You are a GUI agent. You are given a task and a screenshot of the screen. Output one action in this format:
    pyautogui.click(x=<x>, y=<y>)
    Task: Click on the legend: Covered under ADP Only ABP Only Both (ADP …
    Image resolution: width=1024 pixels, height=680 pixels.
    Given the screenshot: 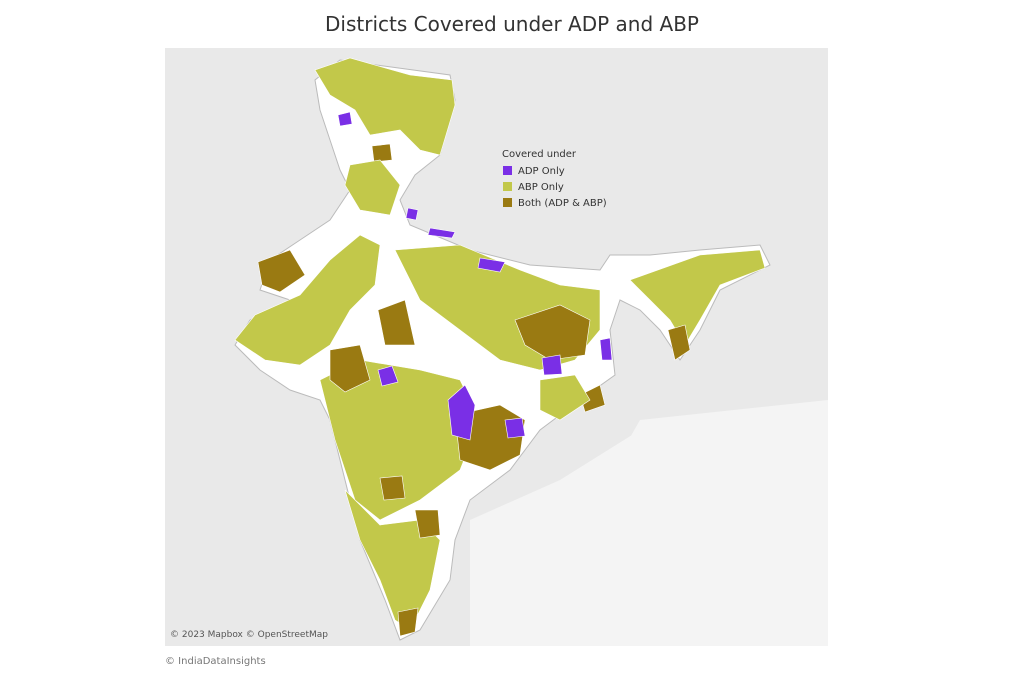 What is the action you would take?
    pyautogui.click(x=554, y=179)
    